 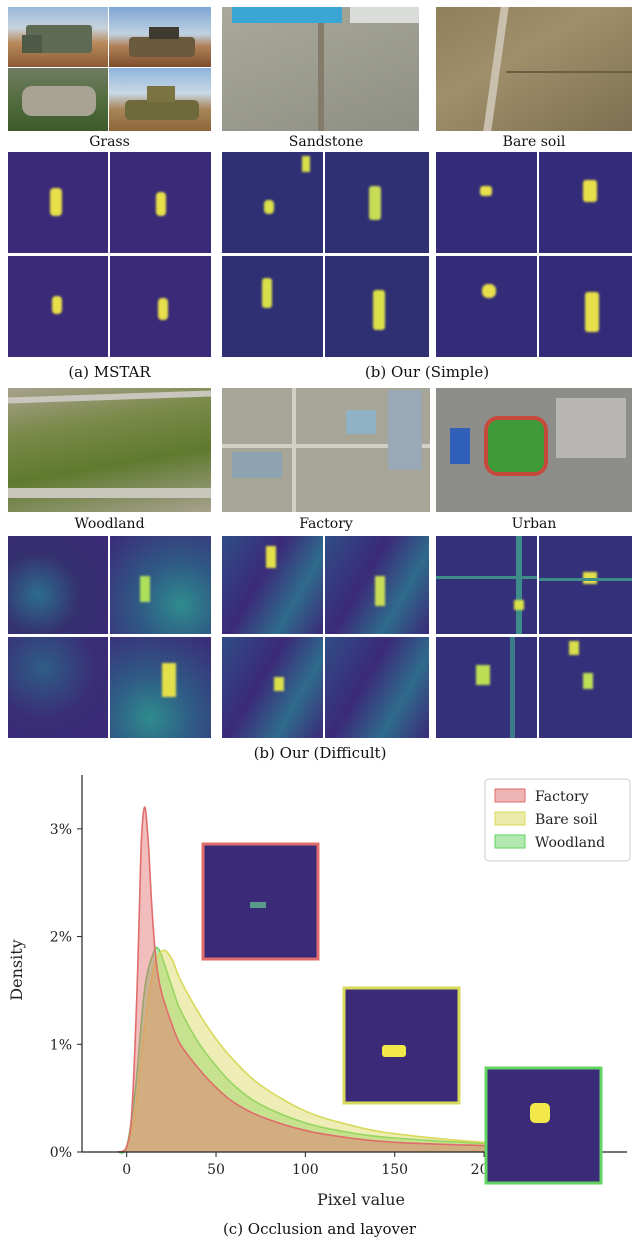 What do you see at coordinates (61, 938) in the screenshot?
I see `y-tick-label: 2%` at bounding box center [61, 938].